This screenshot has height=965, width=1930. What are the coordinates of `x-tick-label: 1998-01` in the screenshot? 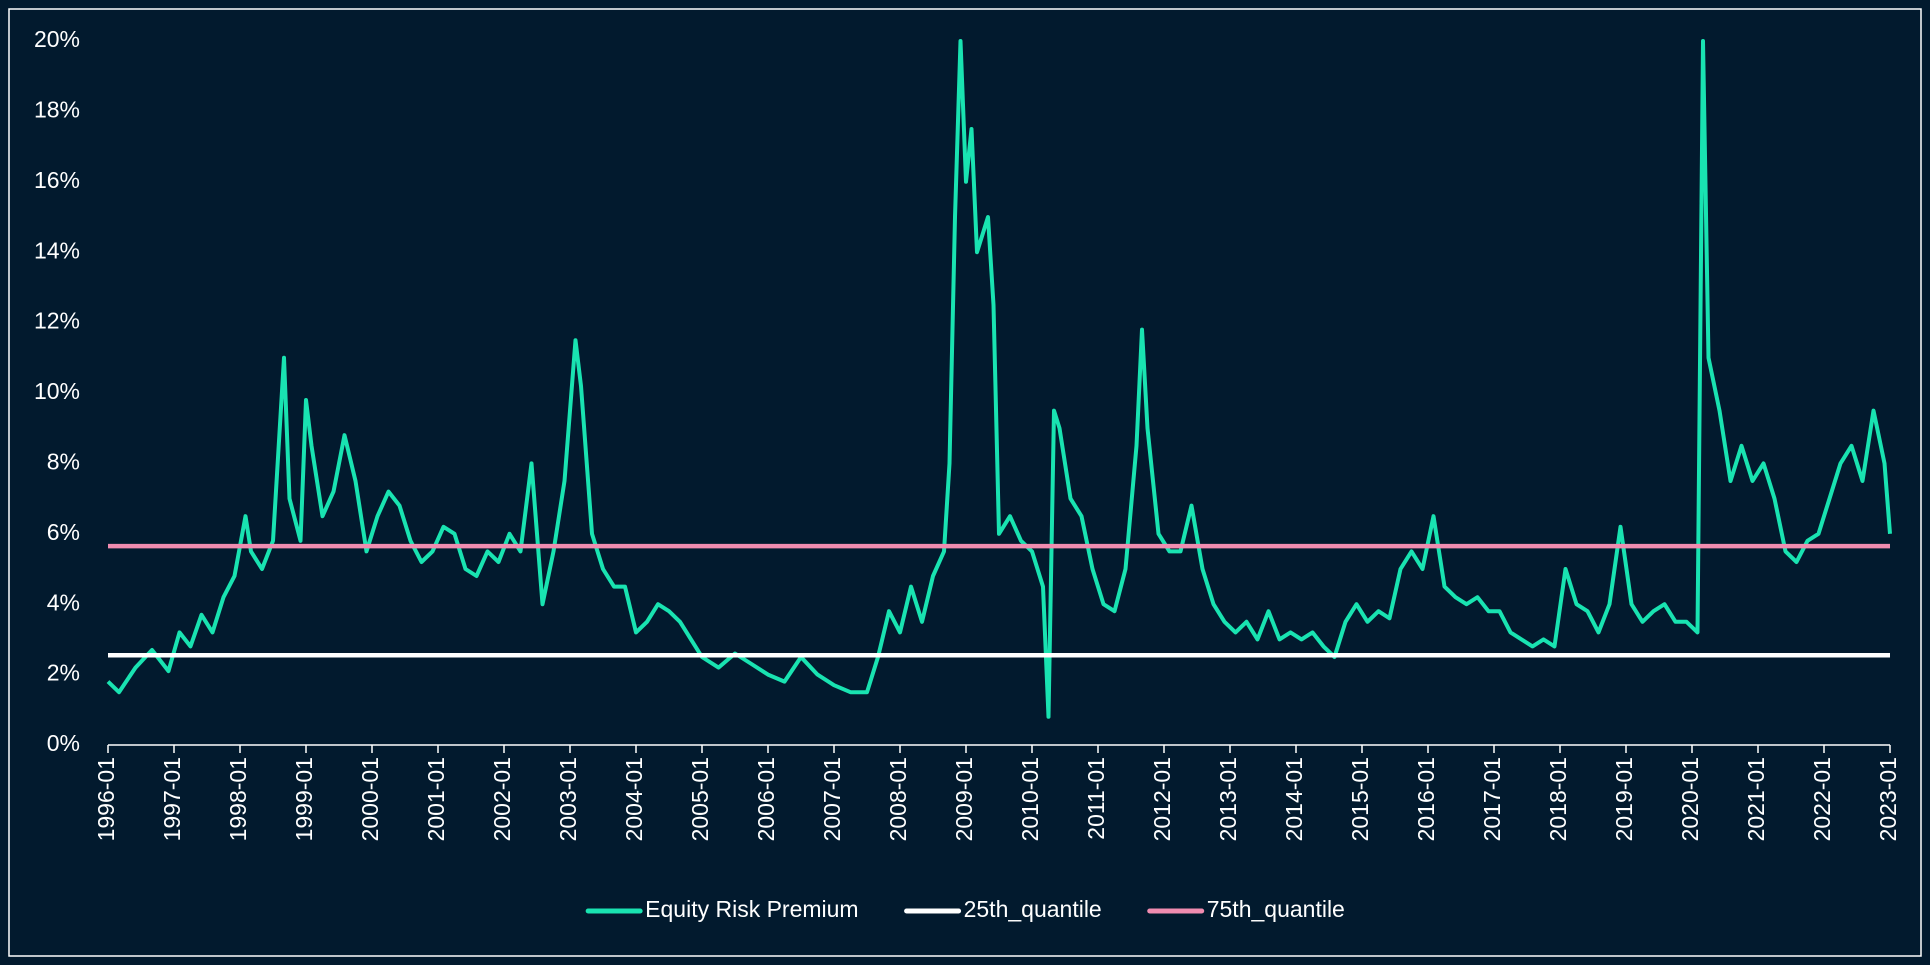 It's located at (238, 799).